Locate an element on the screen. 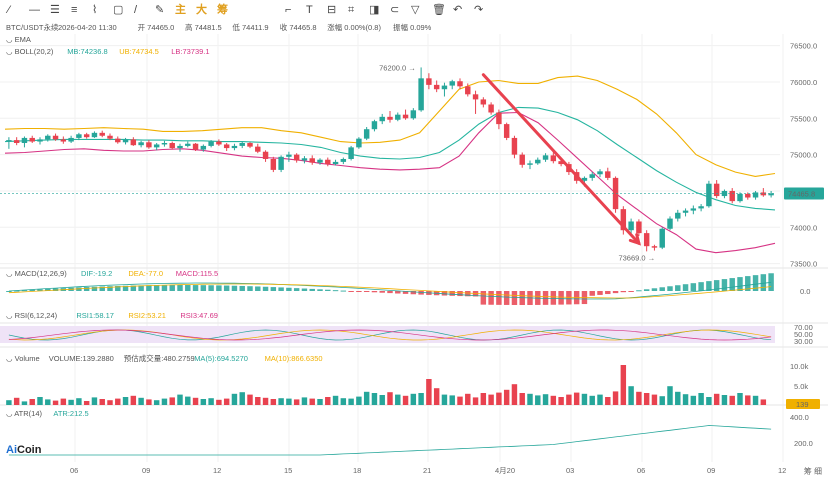 This screenshot has width=828, height=477. atr-header-0: ◡ ATR(14) is located at coordinates (24, 413).